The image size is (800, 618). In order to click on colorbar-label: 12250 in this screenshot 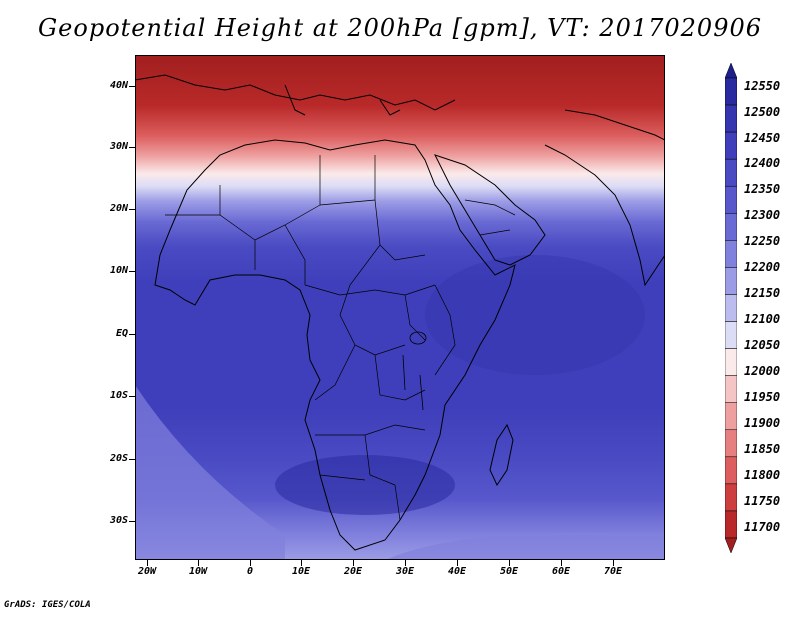, I will do `click(762, 241)`.